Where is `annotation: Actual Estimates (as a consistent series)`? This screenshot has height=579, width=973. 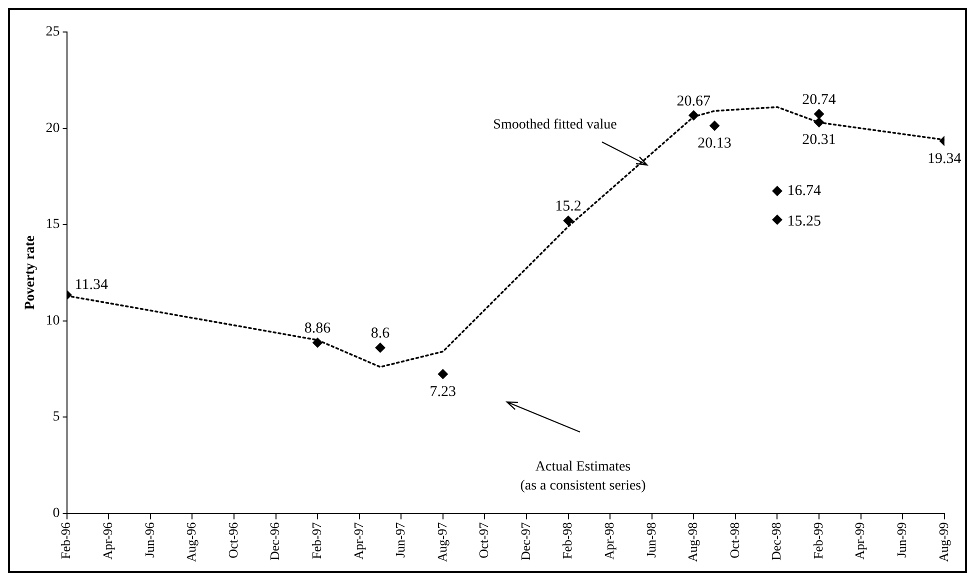
annotation: Actual Estimates (as a consistent series) is located at coordinates (583, 477).